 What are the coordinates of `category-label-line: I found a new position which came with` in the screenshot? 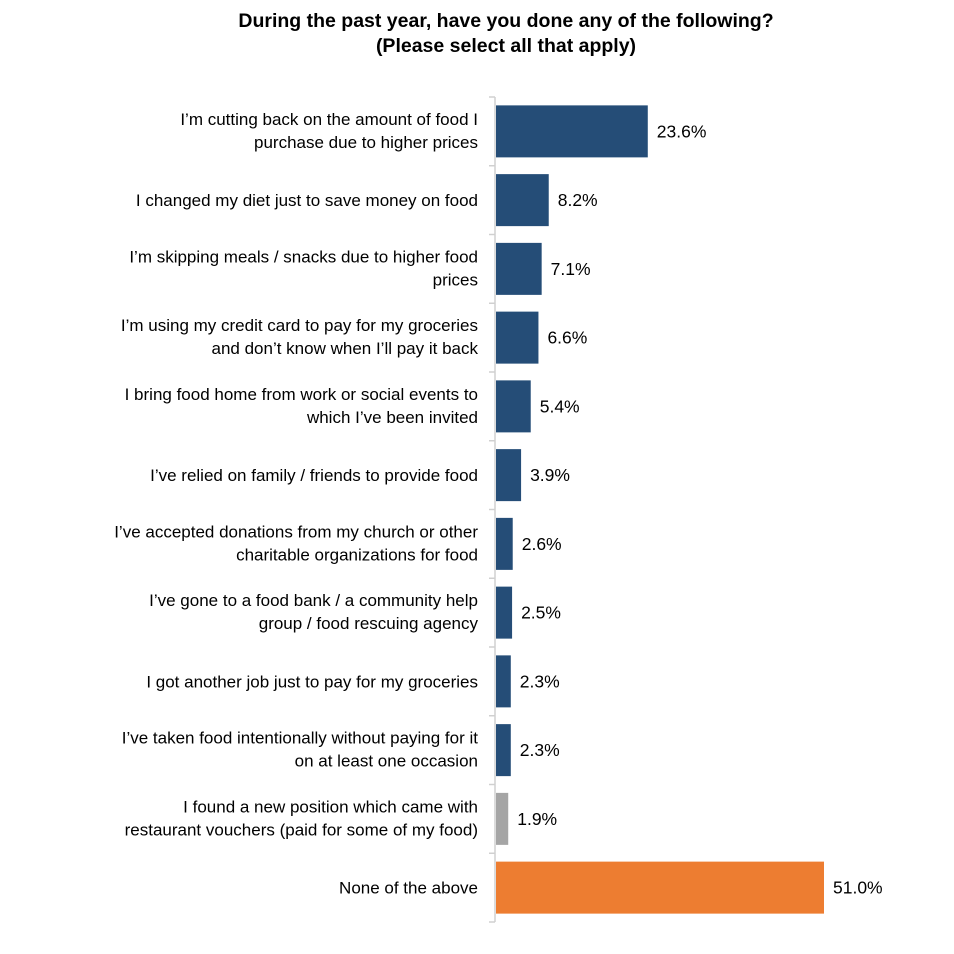 It's located at (330, 806).